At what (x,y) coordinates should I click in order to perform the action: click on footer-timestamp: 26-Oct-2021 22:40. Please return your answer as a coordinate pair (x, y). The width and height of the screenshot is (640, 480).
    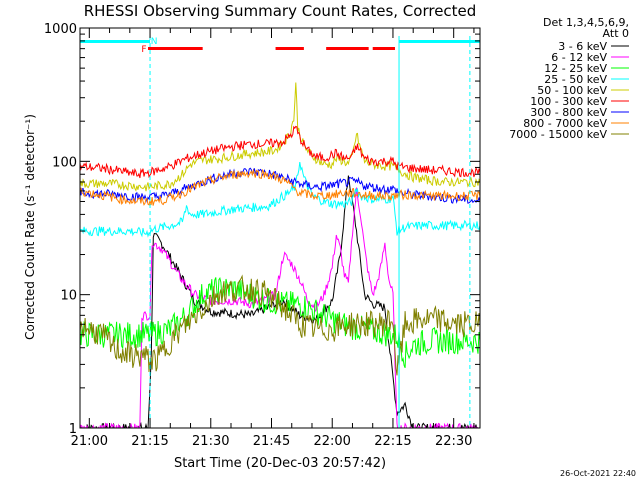
    Looking at the image, I should click on (598, 473).